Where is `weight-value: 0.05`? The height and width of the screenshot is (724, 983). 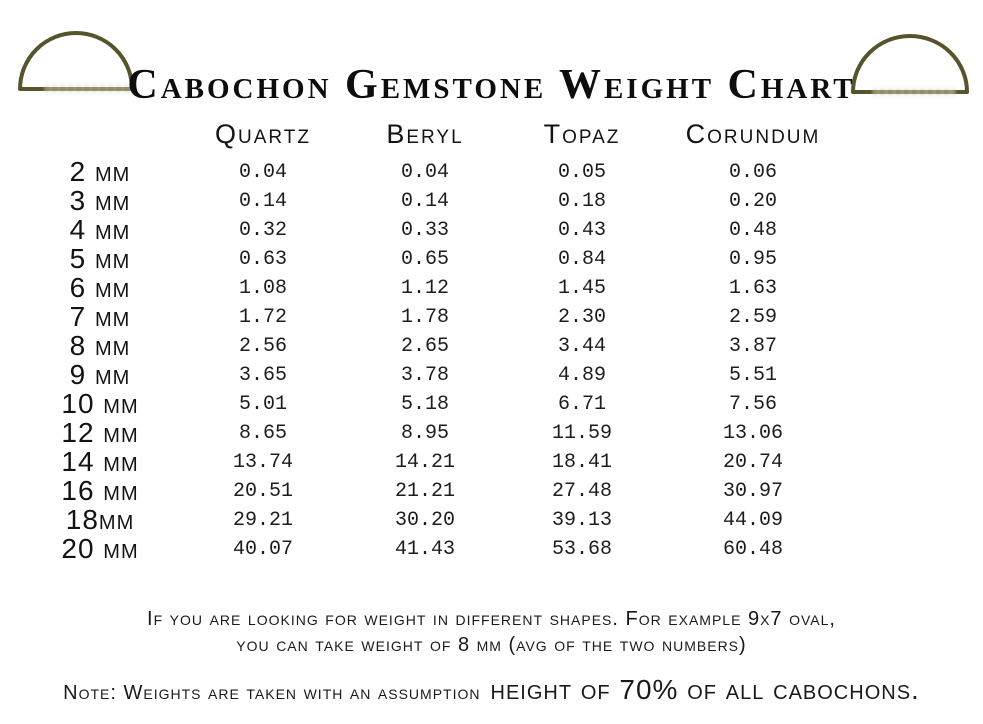 weight-value: 0.05 is located at coordinates (581, 172).